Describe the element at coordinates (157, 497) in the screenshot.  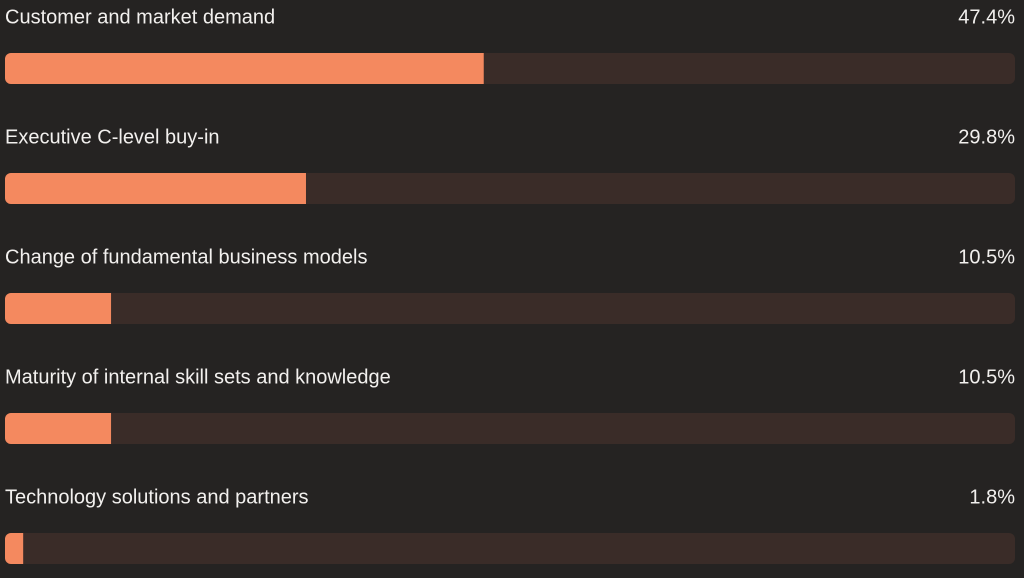
I see `bar-label: Technology solutions and partners` at that location.